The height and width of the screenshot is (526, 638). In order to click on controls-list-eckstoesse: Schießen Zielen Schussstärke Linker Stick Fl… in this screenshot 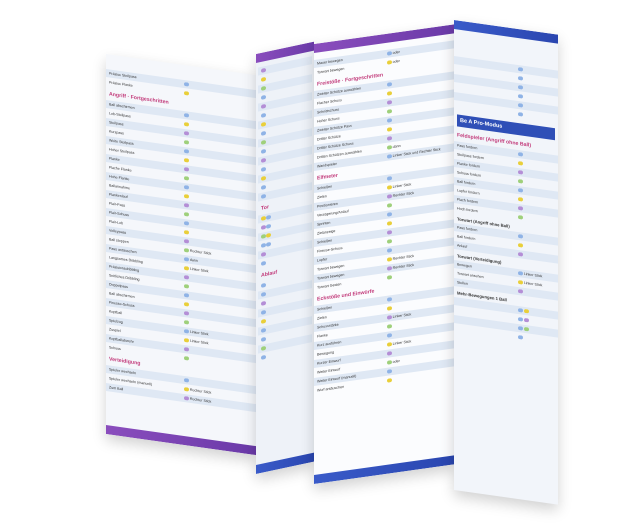, I will do `click(384, 340)`.